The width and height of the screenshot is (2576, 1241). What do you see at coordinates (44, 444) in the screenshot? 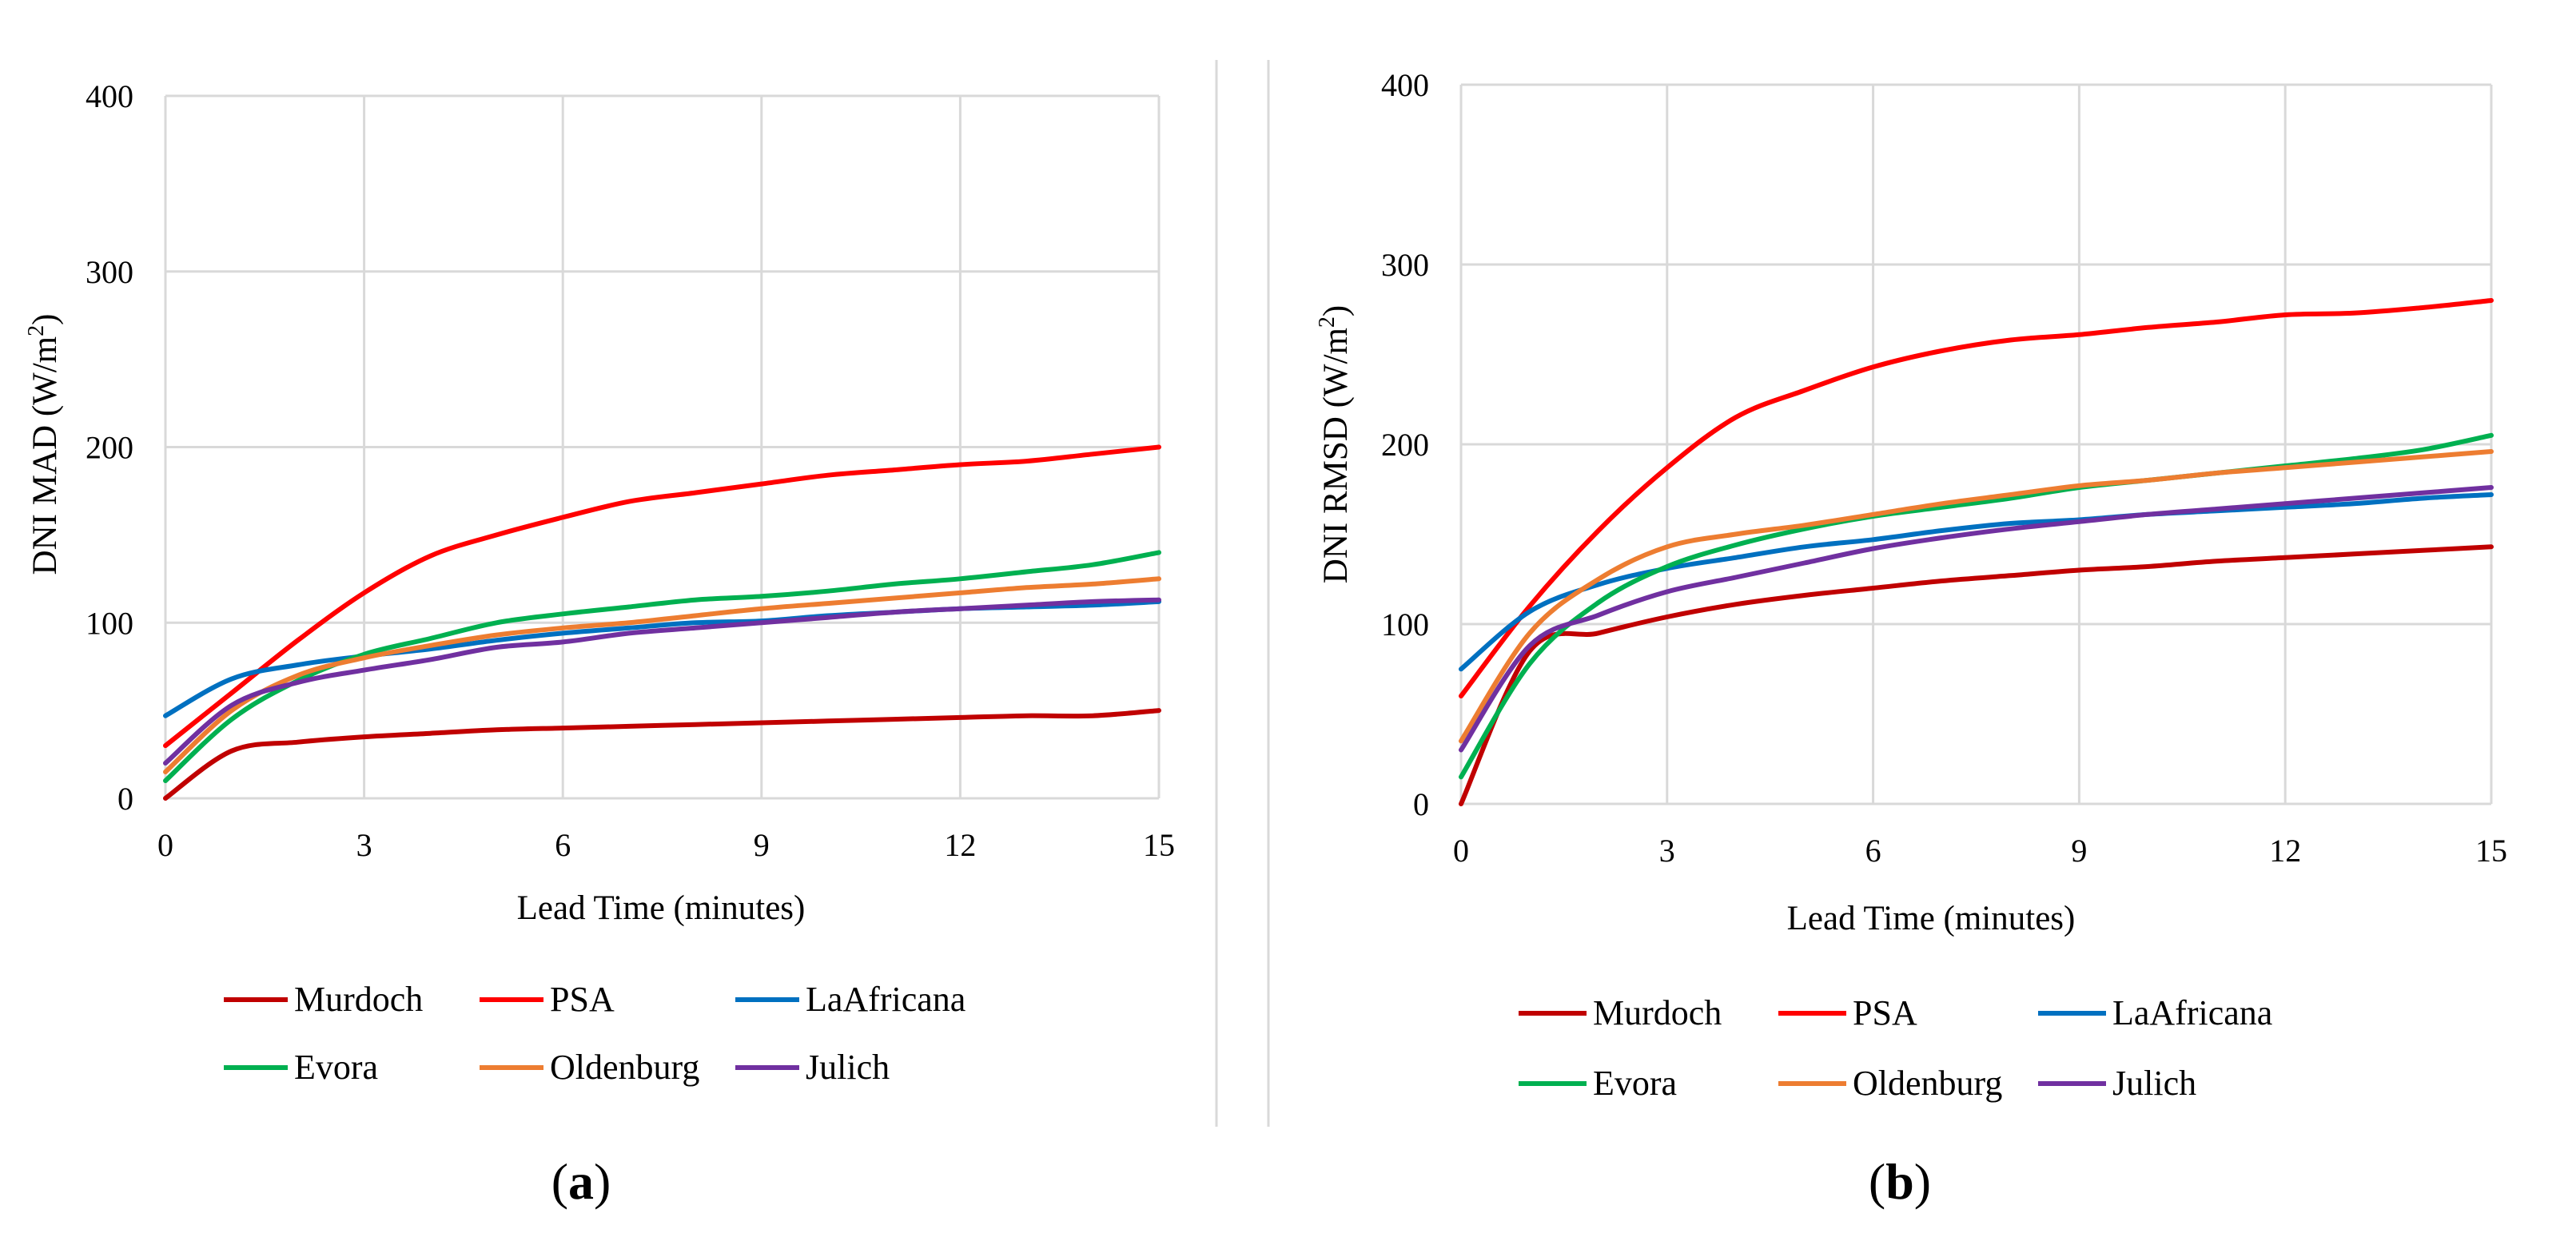
I see `y-axis-title: DNI MAD (W/m2)` at bounding box center [44, 444].